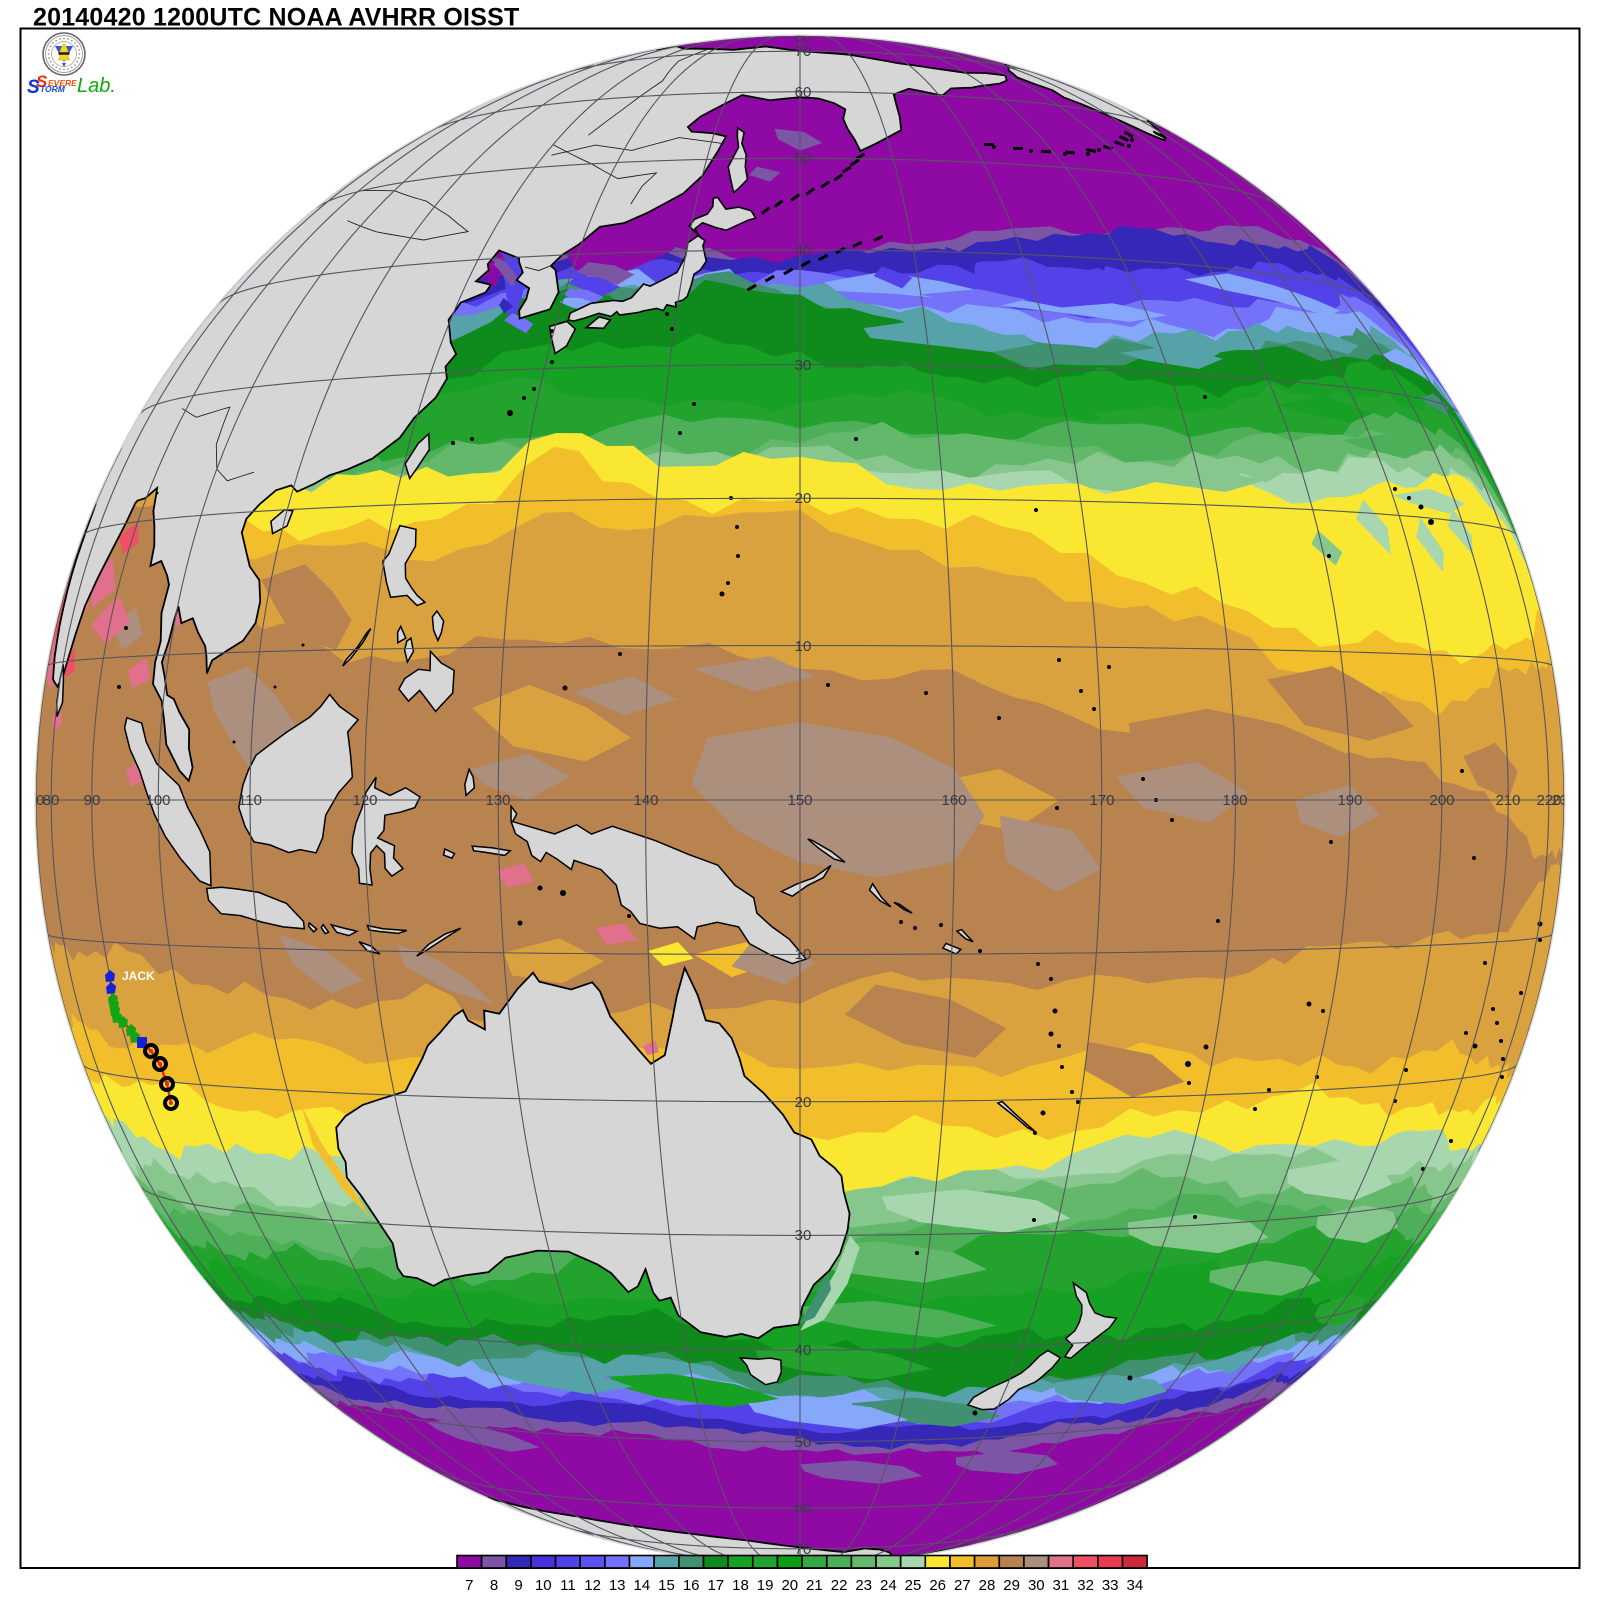 This screenshot has width=1600, height=1605. What do you see at coordinates (592, 1585) in the screenshot?
I see `svg-text: 12` at bounding box center [592, 1585].